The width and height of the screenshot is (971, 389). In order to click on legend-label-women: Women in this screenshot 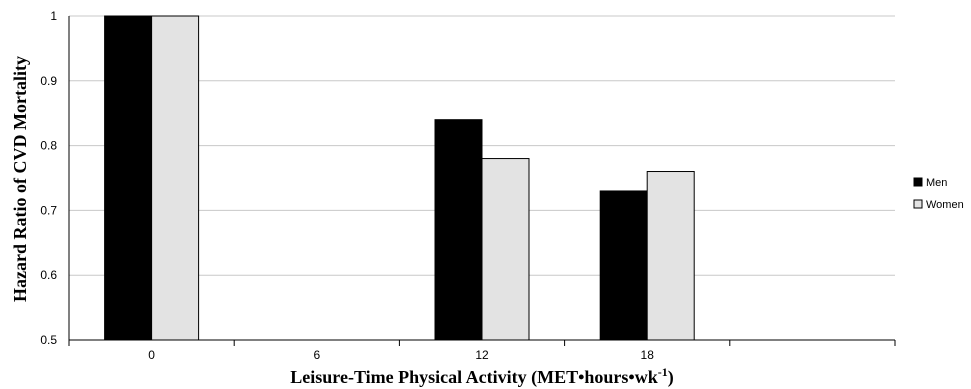, I will do `click(945, 205)`.